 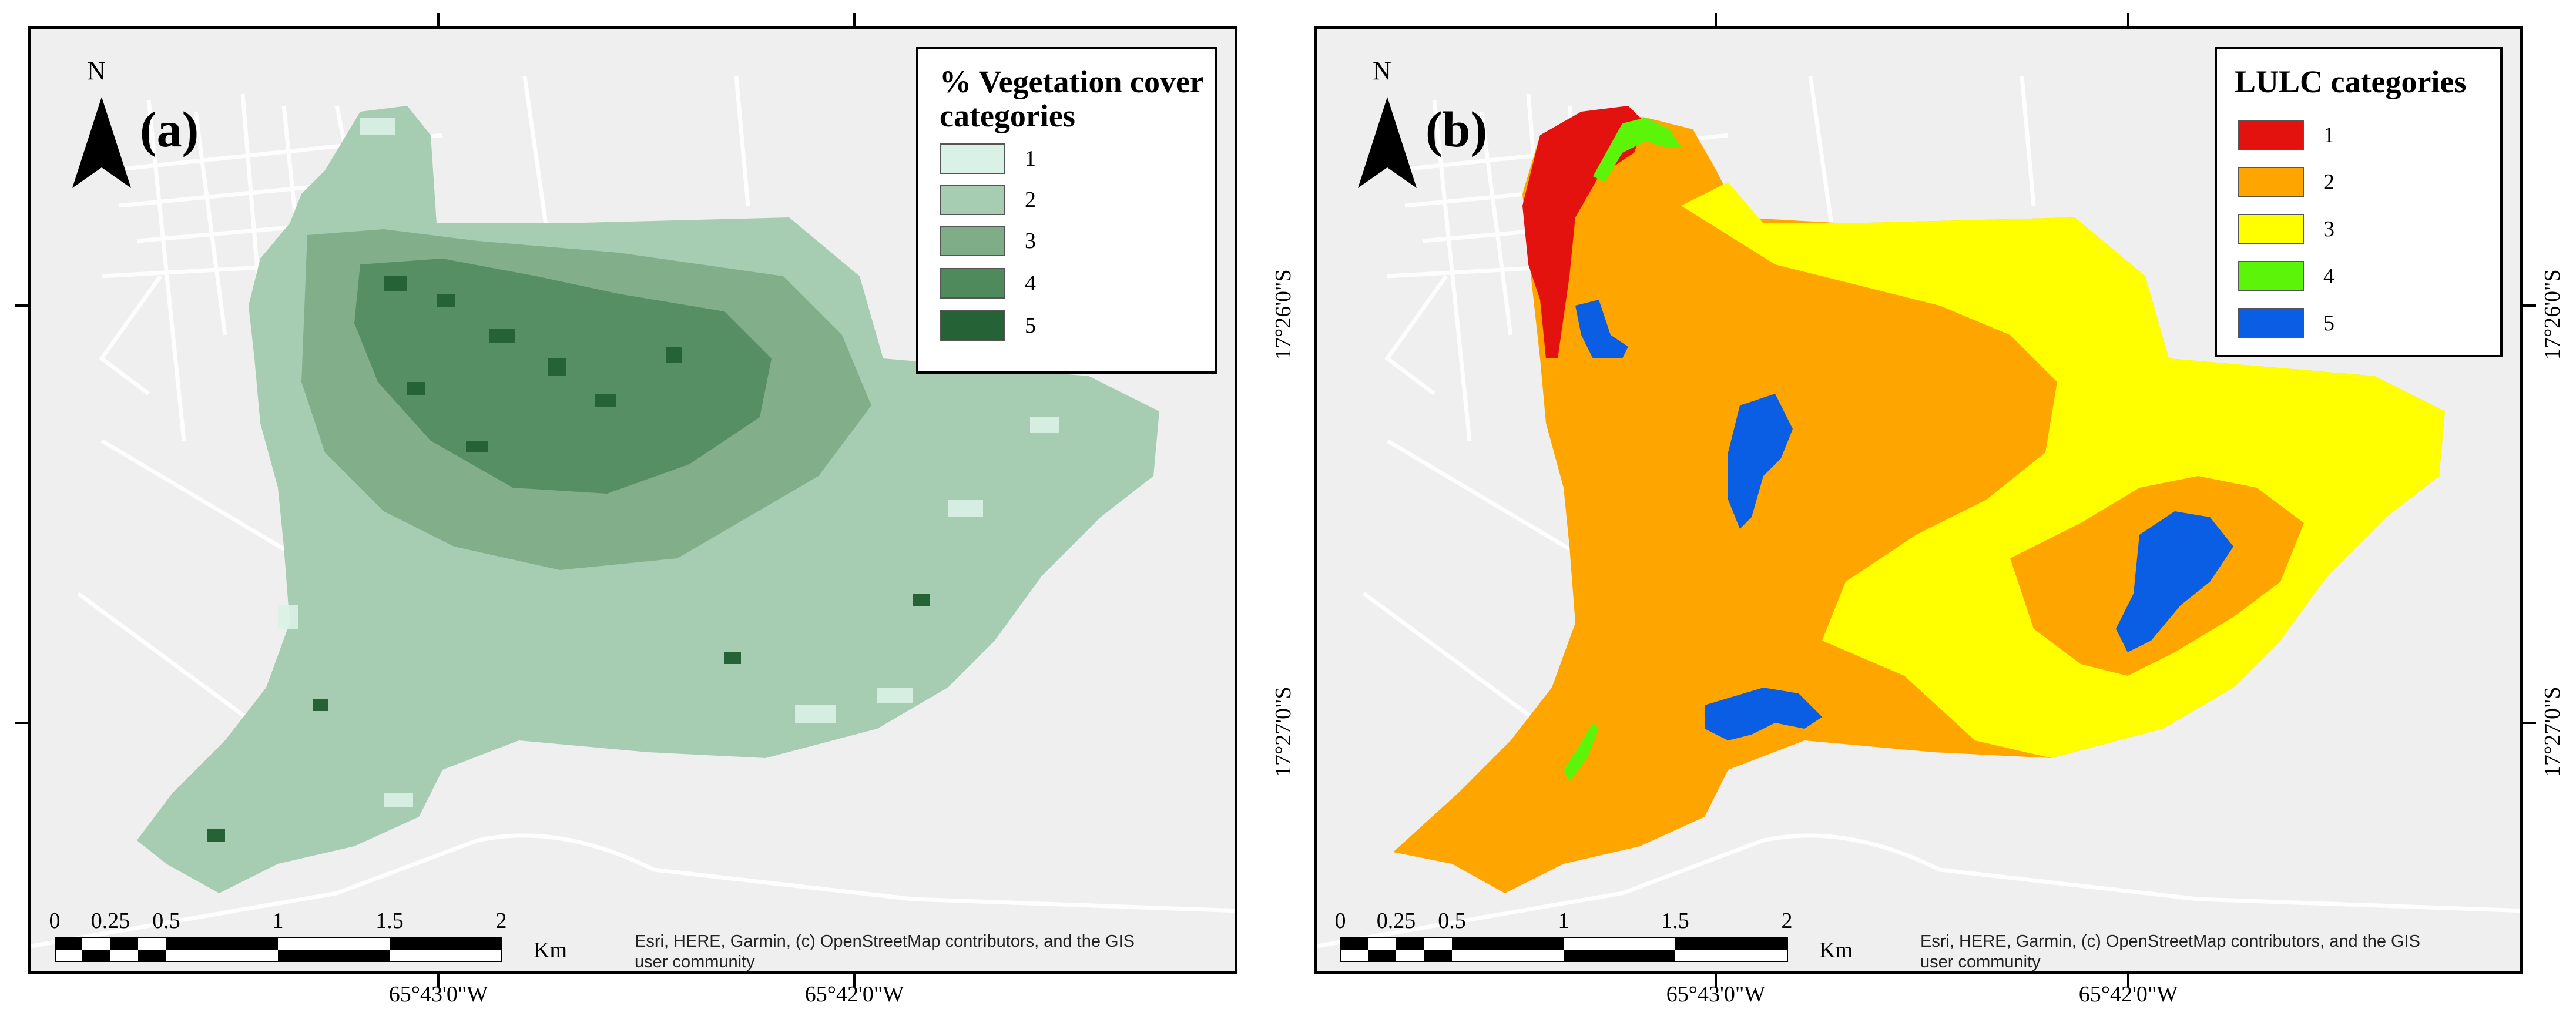 What do you see at coordinates (2351, 81) in the screenshot?
I see `legend-title-b: LULC categories` at bounding box center [2351, 81].